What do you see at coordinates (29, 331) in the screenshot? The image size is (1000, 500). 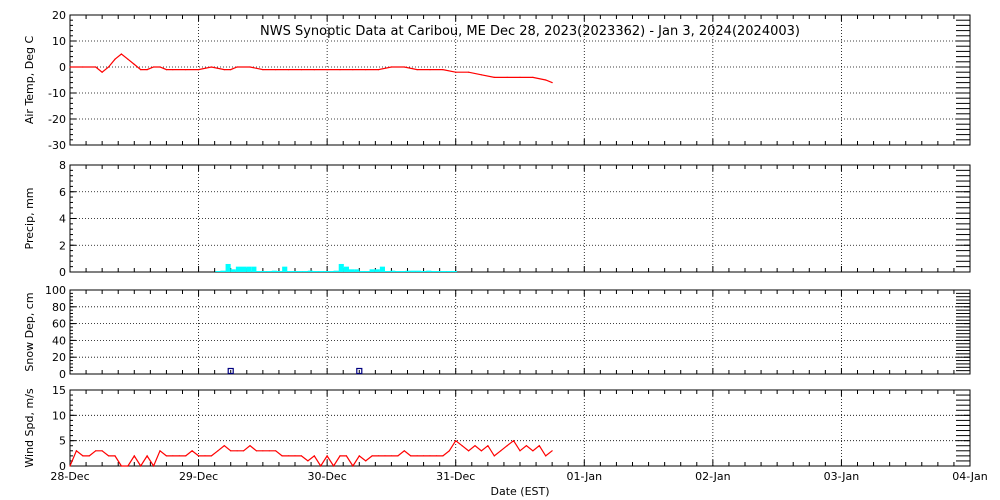 I see `y-axis-label: Snow Dep, cm` at bounding box center [29, 331].